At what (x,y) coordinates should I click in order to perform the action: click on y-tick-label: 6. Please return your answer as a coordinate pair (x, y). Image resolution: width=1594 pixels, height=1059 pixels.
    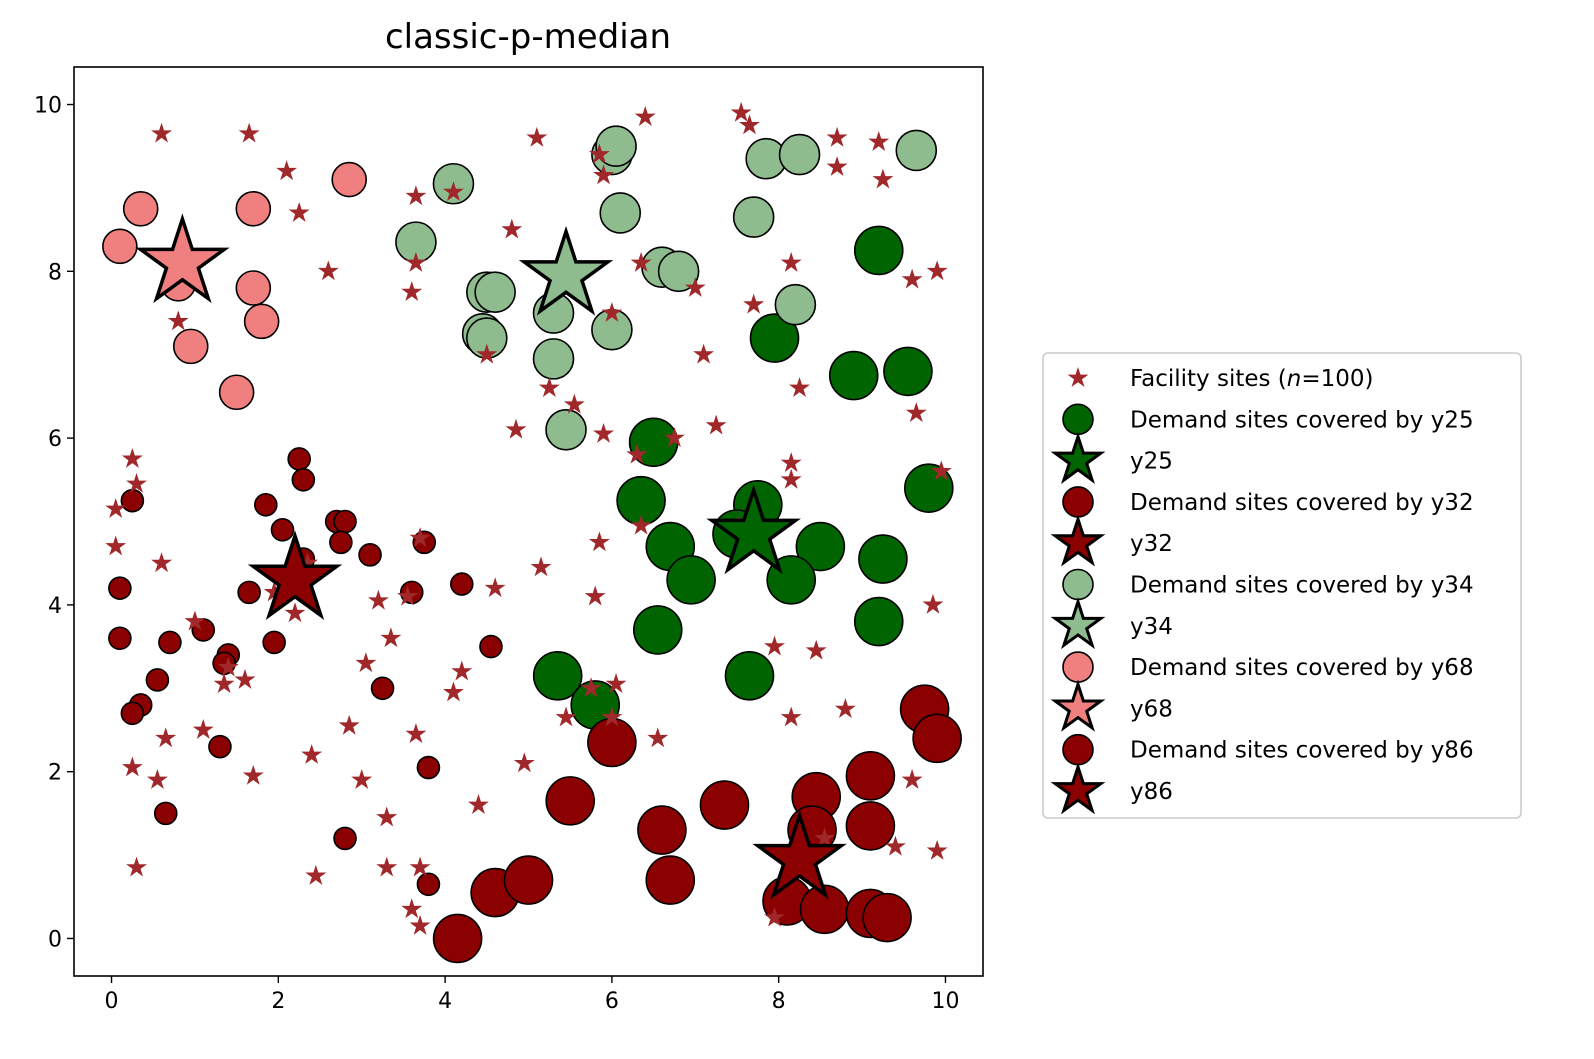
    Looking at the image, I should click on (55, 439).